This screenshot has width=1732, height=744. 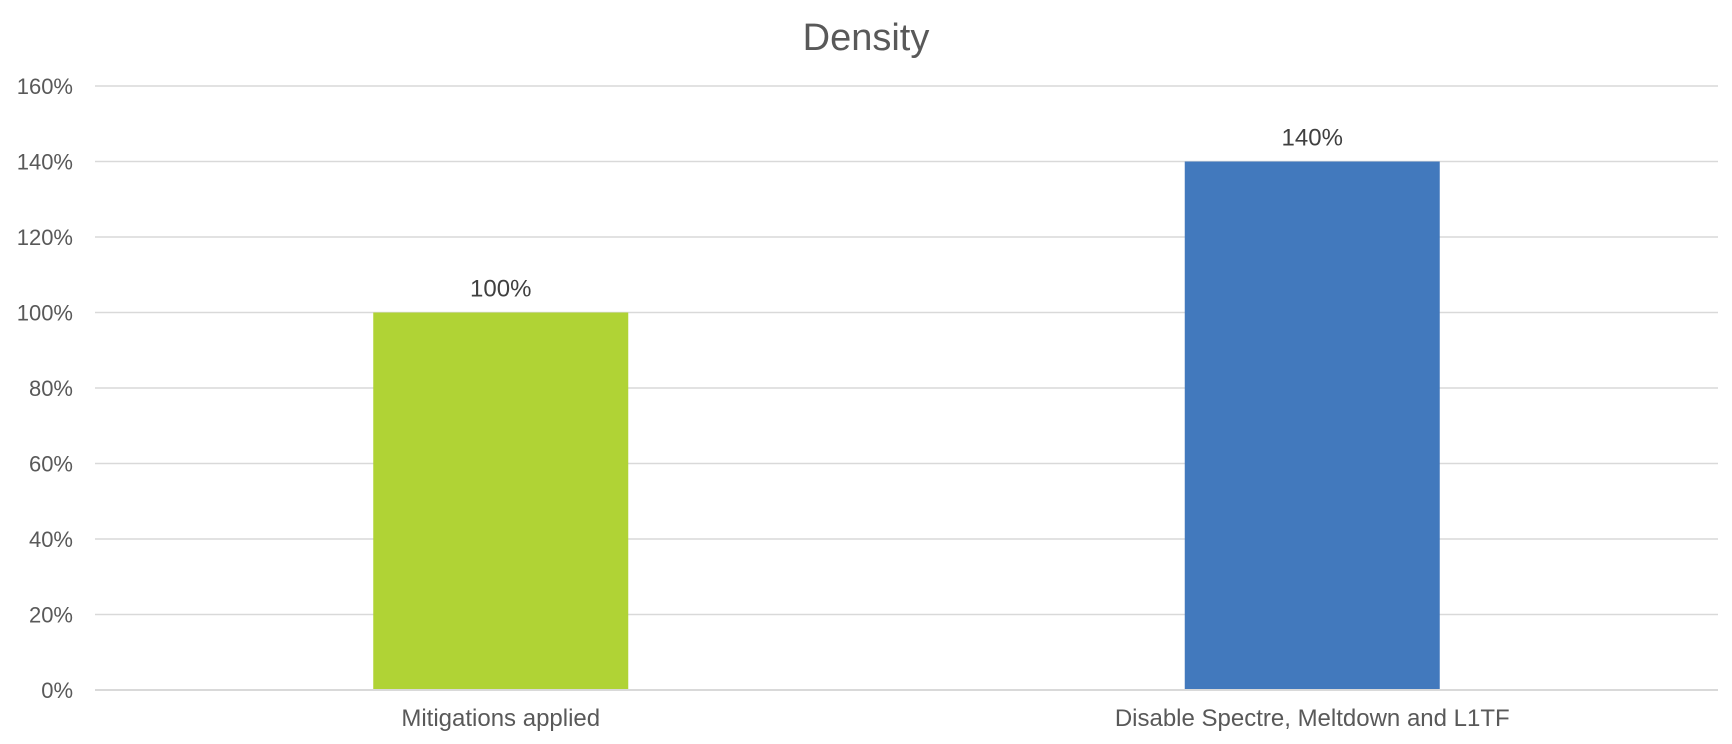 What do you see at coordinates (1312, 138) in the screenshot?
I see `data-label: 140%` at bounding box center [1312, 138].